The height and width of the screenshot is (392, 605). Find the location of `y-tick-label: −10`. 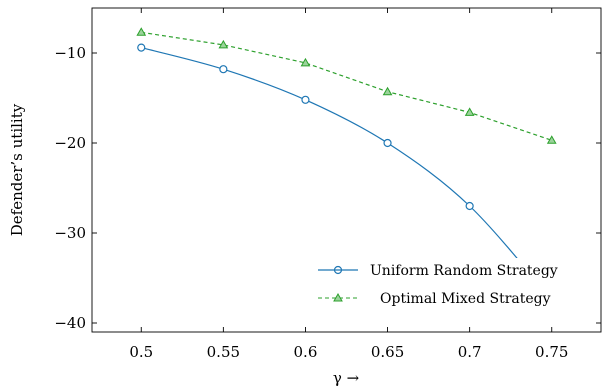

y-tick-label: −10 is located at coordinates (70, 53).